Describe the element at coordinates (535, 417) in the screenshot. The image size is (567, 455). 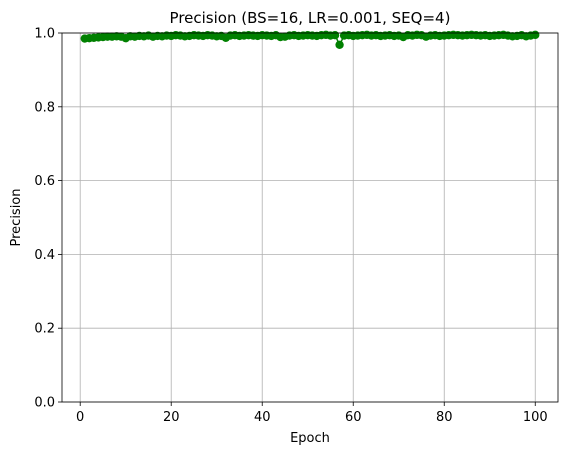
I see `x-tick-label: 100` at that location.